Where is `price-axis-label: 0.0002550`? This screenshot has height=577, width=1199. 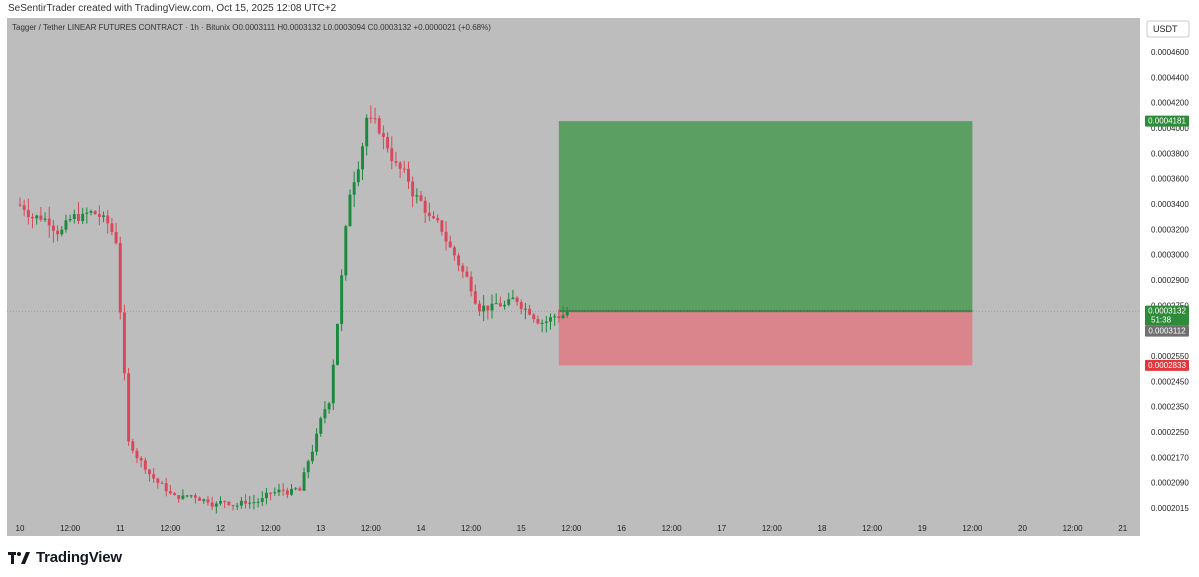 price-axis-label: 0.0002550 is located at coordinates (1170, 356).